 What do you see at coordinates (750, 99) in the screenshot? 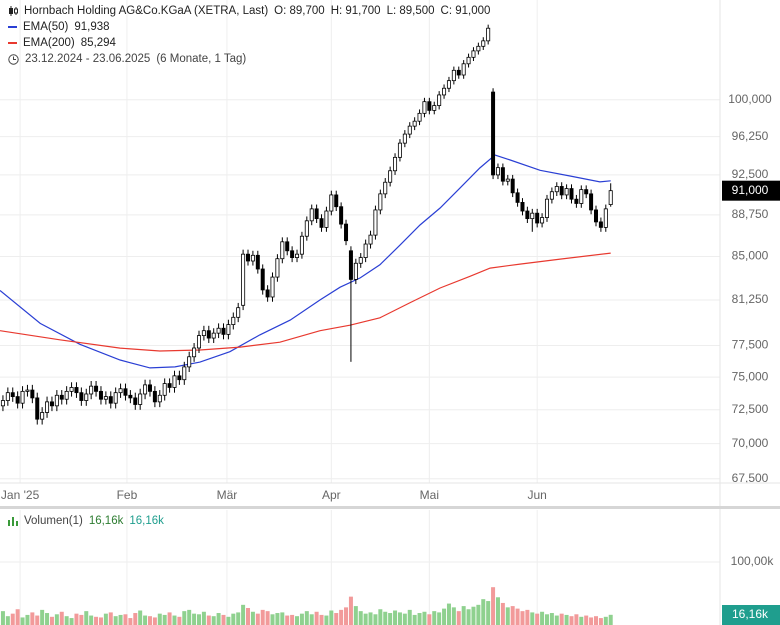
I see `y-tick-label: 100,000` at bounding box center [750, 99].